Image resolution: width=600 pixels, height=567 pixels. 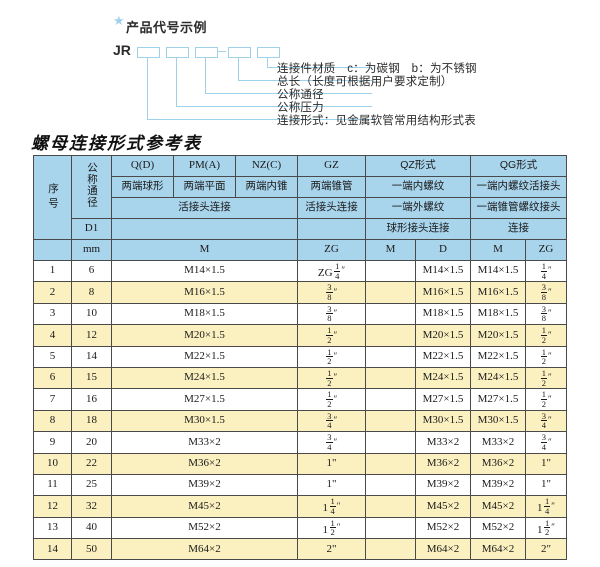 I want to click on cell-qz-d: M45×2, so click(x=443, y=506).